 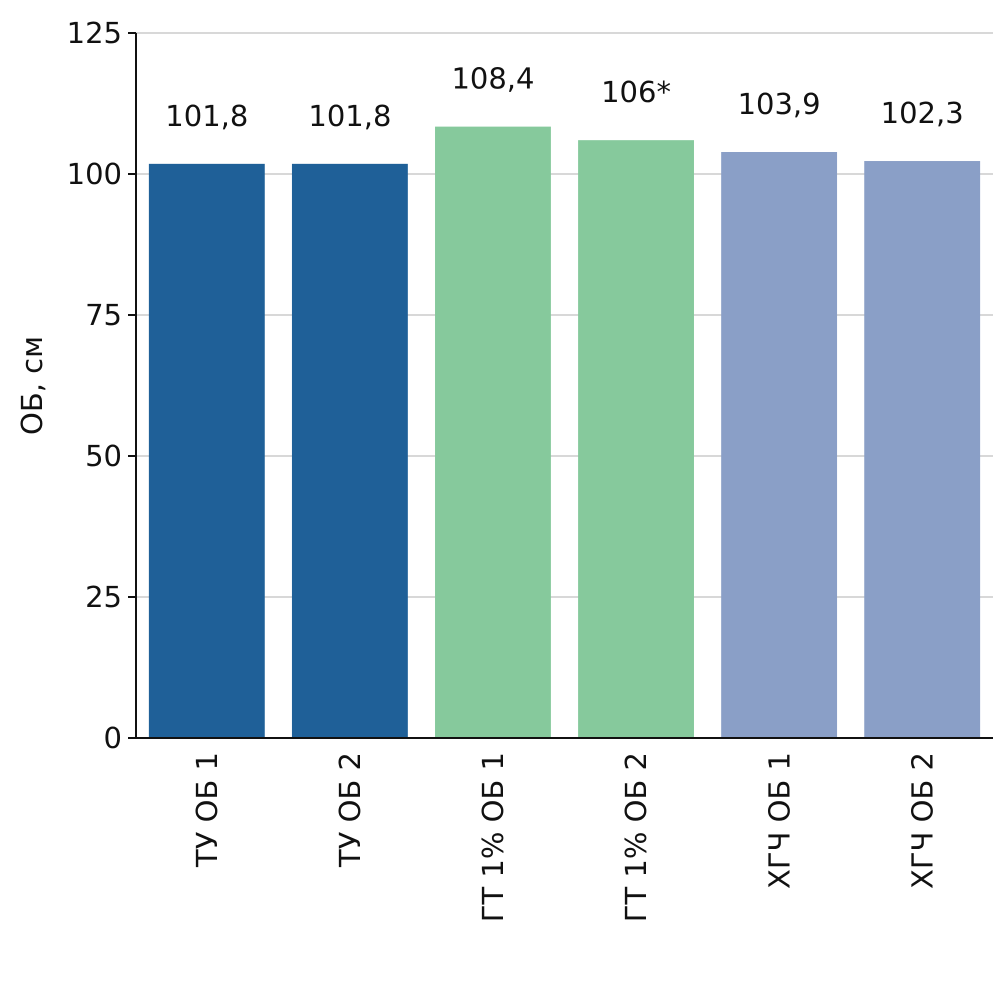 What do you see at coordinates (493, 837) in the screenshot?
I see `x-tick-label: ГТ 1% ОБ 1` at bounding box center [493, 837].